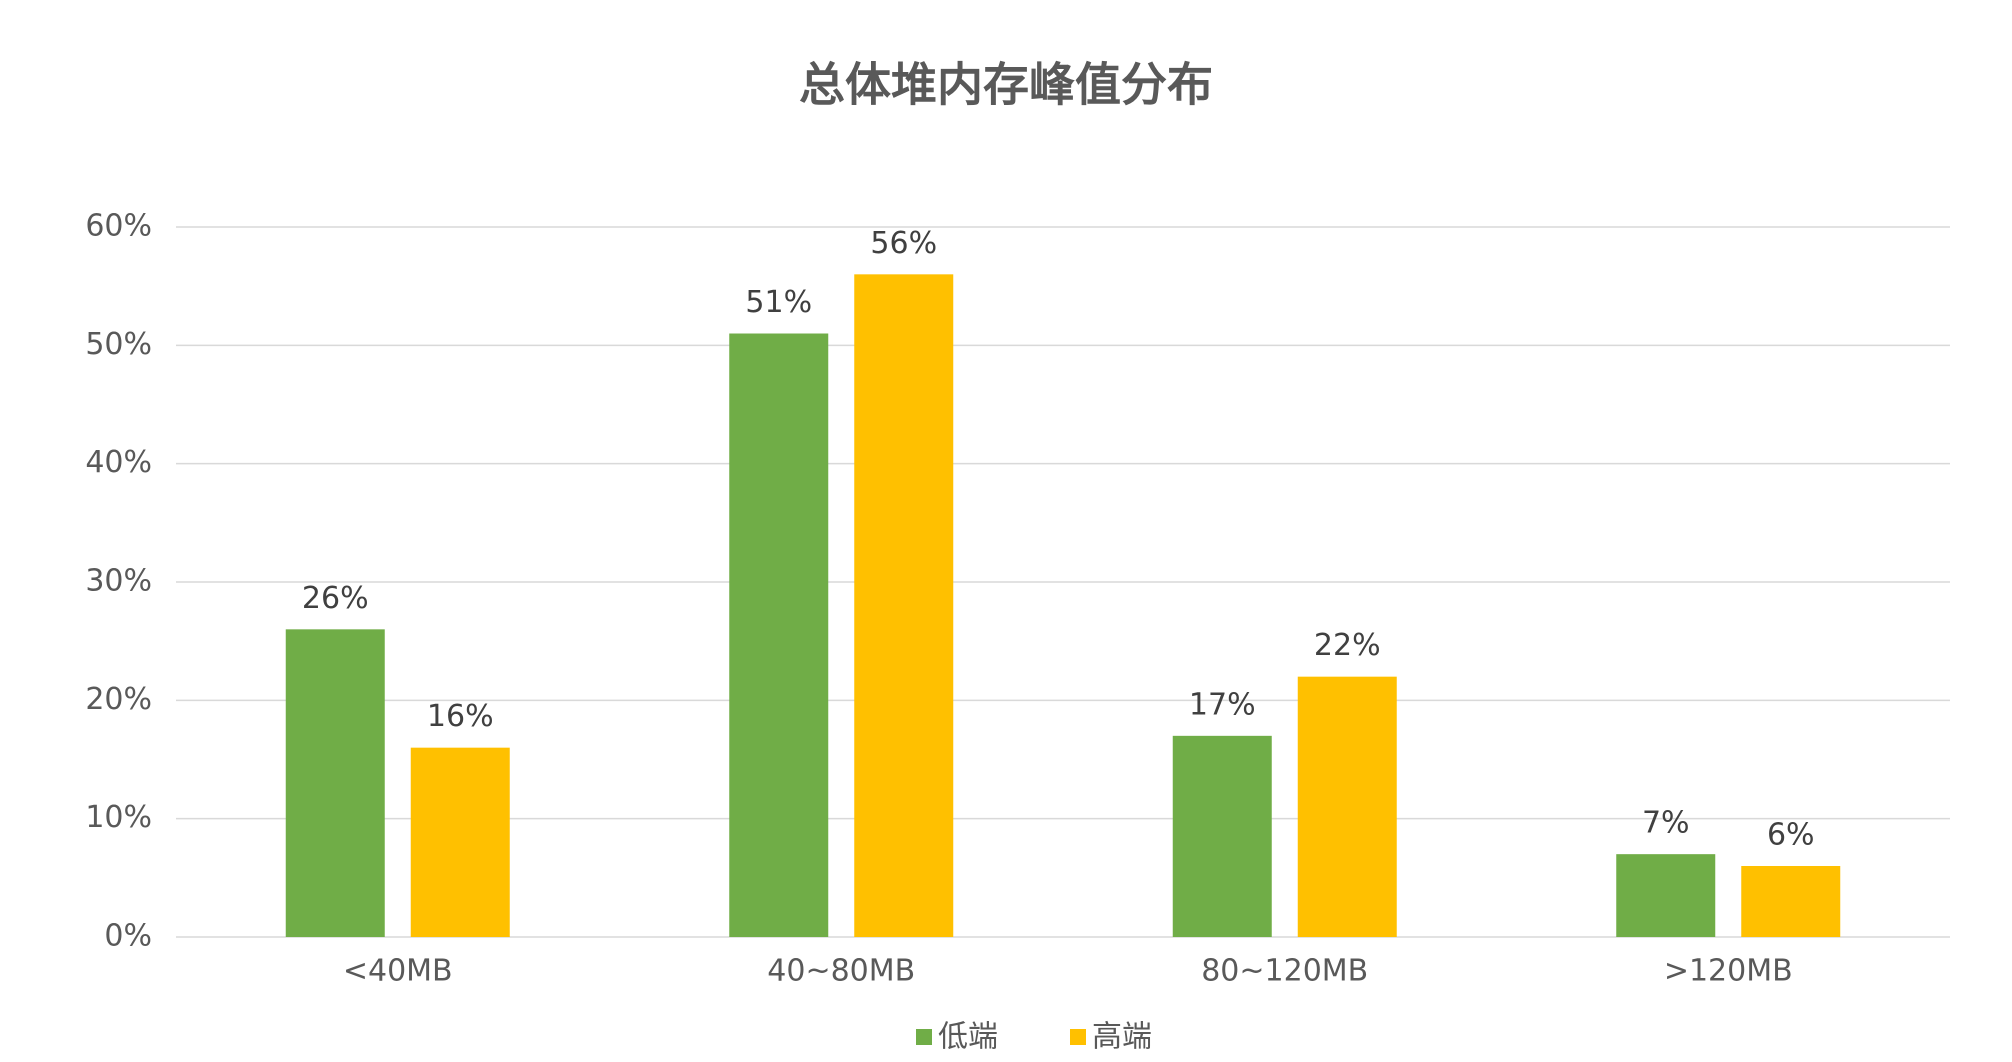  I want to click on data-label: 22%, so click(1347, 645).